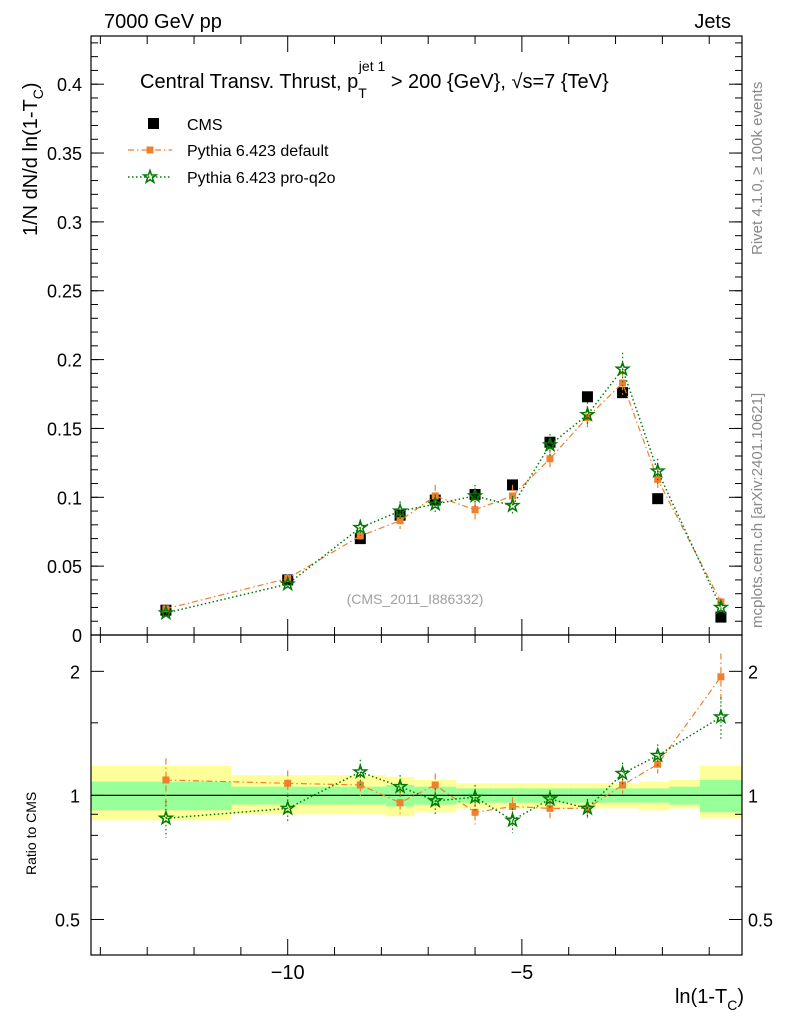  I want to click on ratio-y-axis-label: Ratio to CMS, so click(31, 833).